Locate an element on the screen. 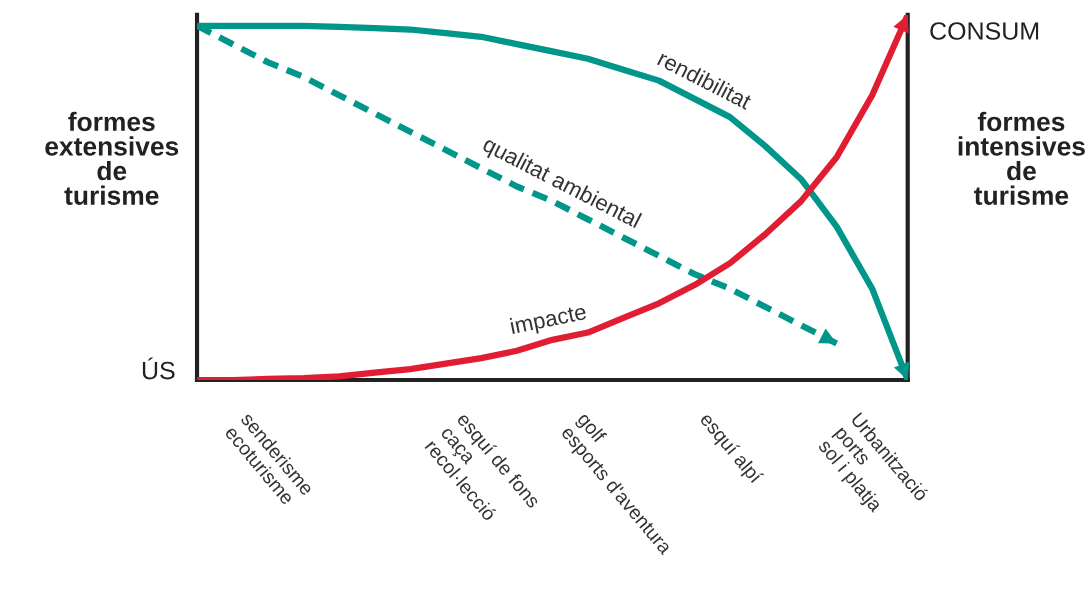 The image size is (1091, 596). y-axis-title: formes extensives de turisme is located at coordinates (112, 158).